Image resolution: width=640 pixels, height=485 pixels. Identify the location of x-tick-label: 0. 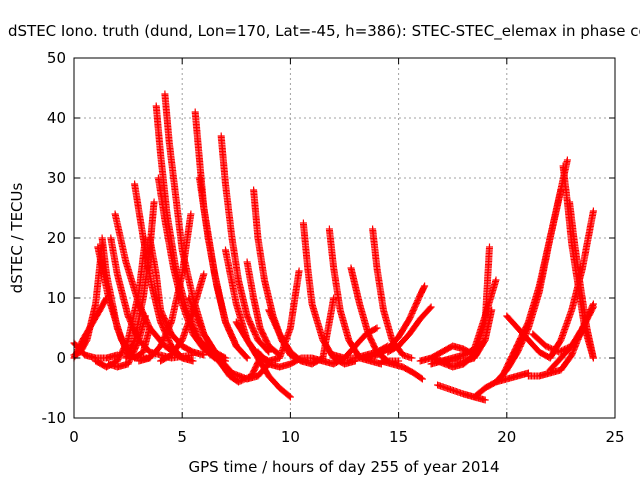
(74, 437).